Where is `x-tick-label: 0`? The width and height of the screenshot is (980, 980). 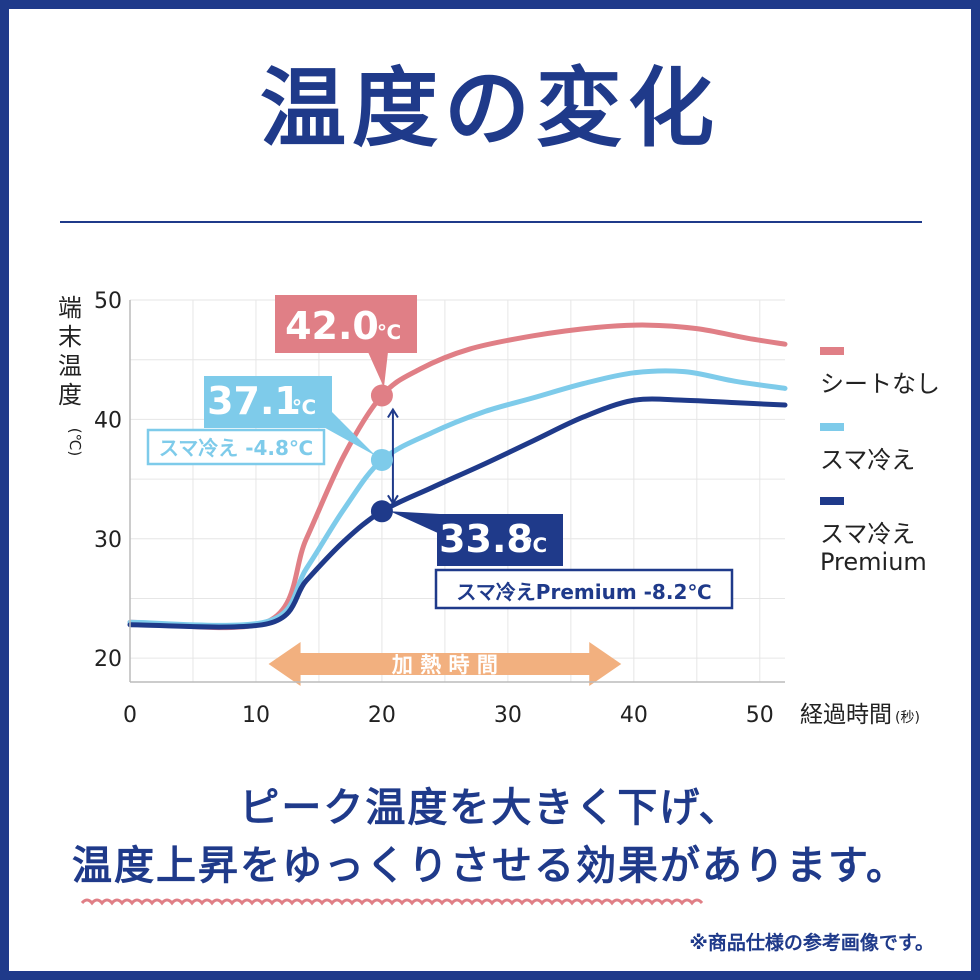 x-tick-label: 0 is located at coordinates (130, 715).